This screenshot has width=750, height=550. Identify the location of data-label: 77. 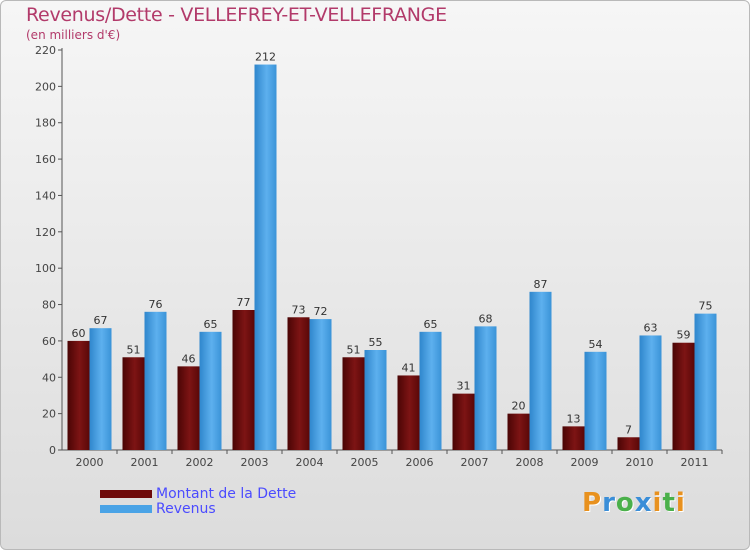
(244, 302).